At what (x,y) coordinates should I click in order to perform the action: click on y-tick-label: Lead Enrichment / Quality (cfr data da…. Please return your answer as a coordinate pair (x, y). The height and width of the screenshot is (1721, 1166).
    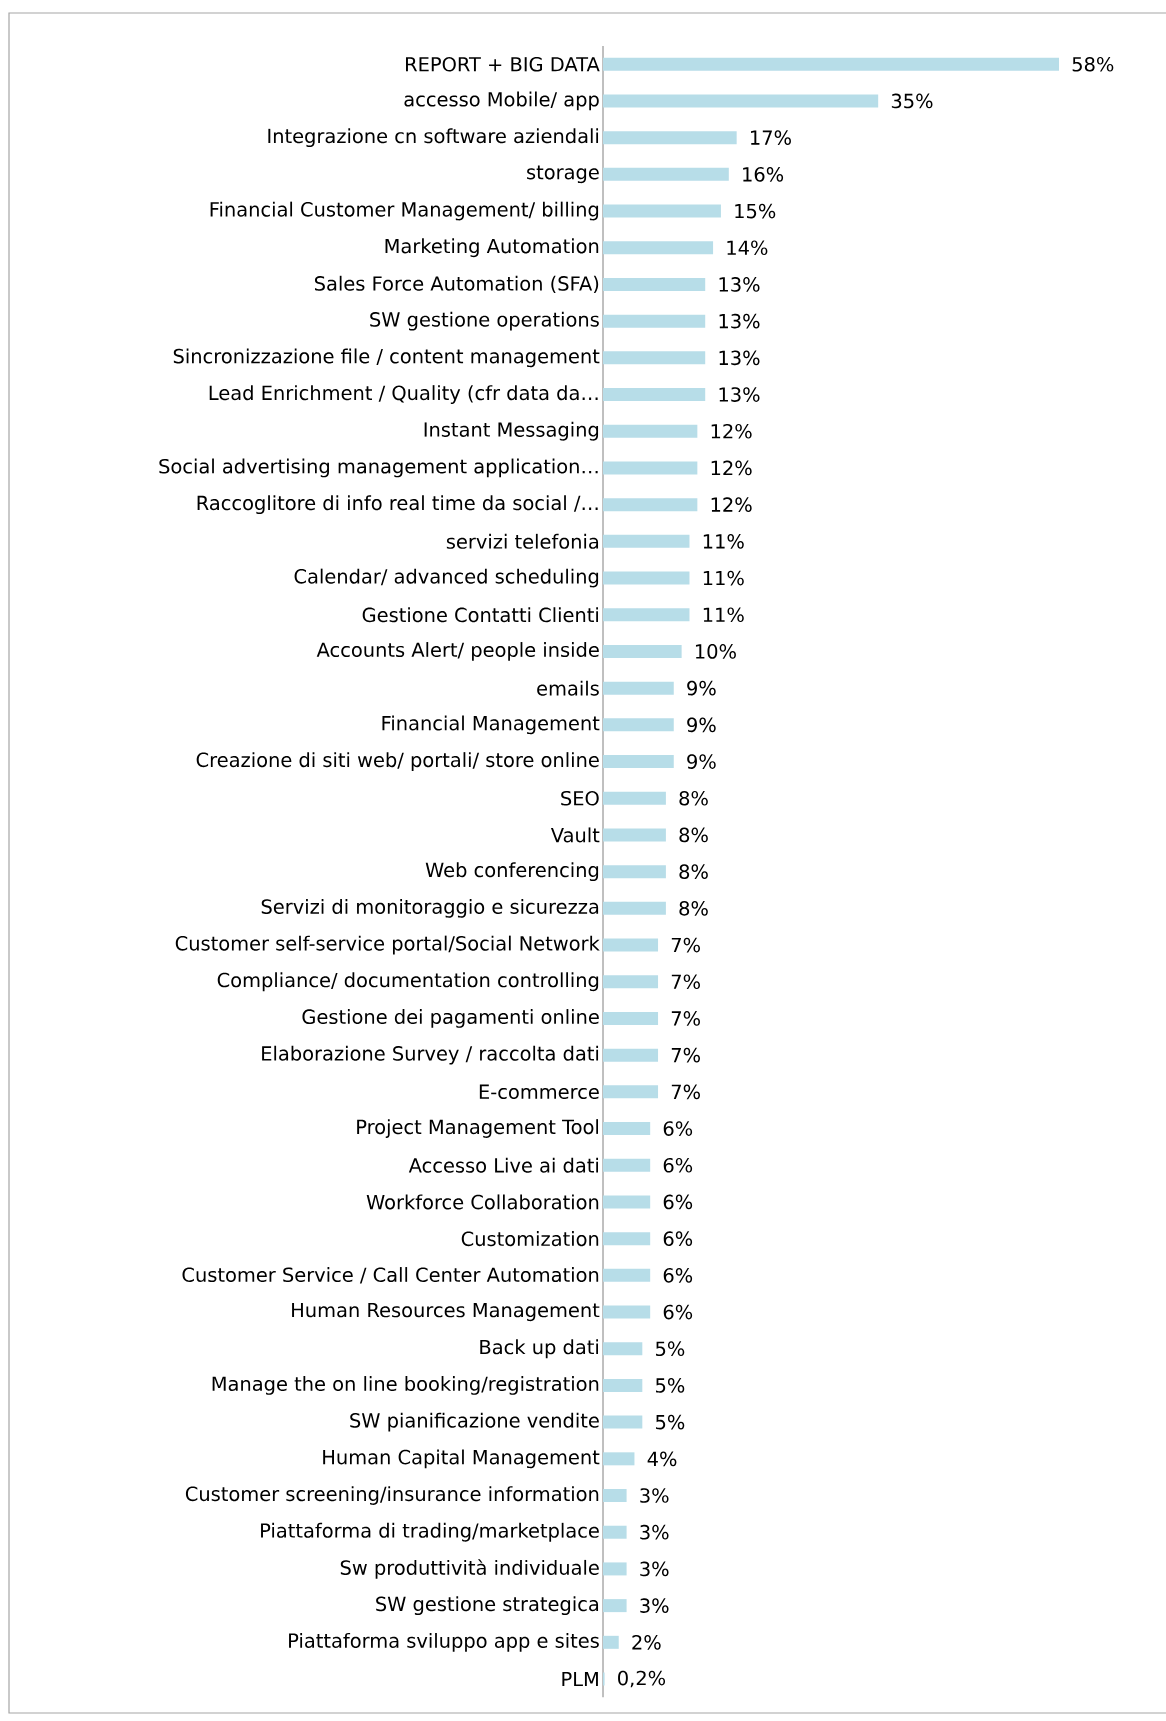
    Looking at the image, I should click on (403, 394).